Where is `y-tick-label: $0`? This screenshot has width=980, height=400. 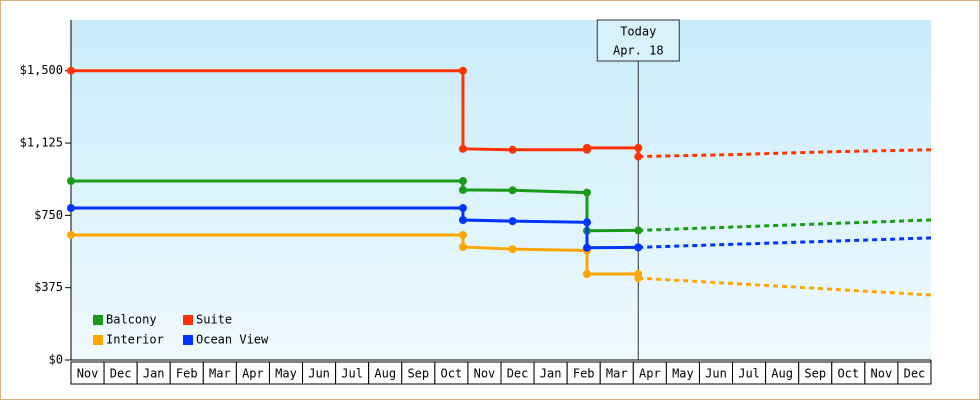
y-tick-label: $0 is located at coordinates (56, 360).